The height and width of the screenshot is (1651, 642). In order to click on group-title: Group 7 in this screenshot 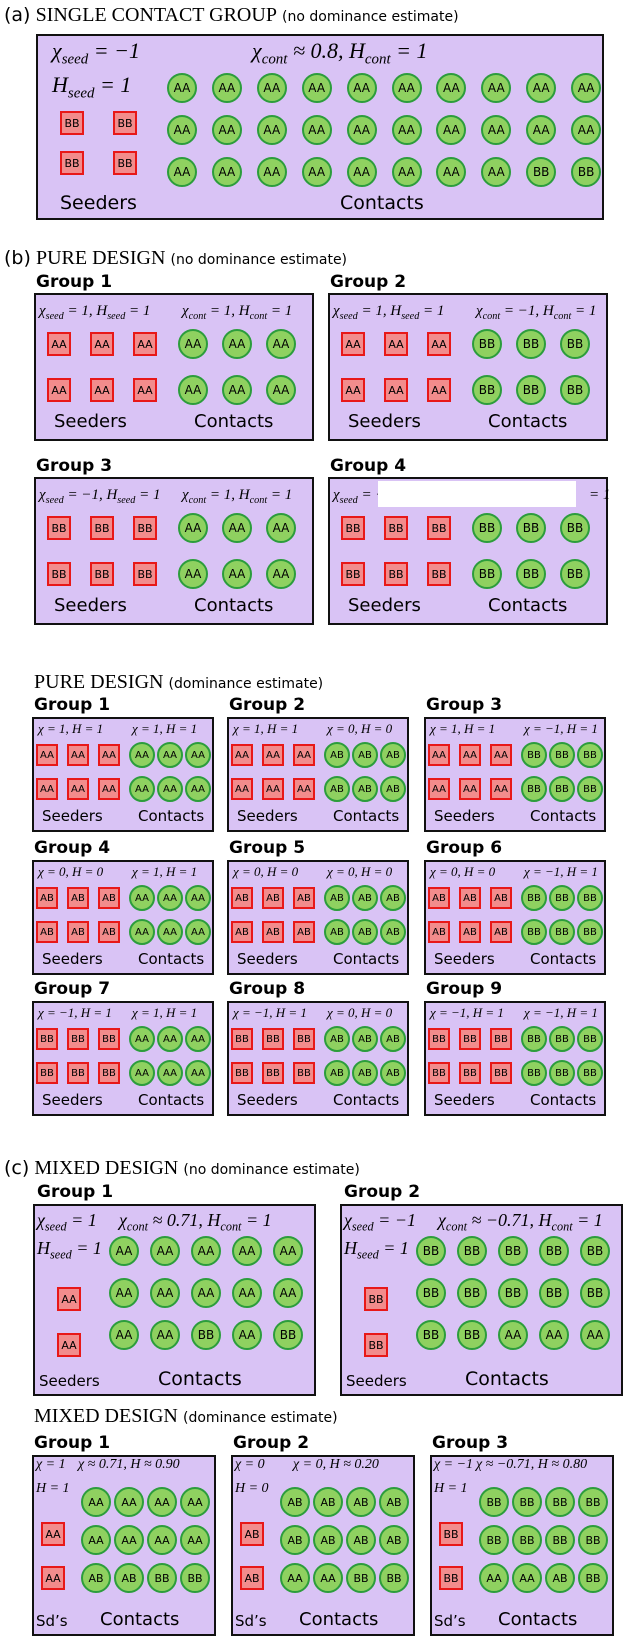, I will do `click(72, 989)`.